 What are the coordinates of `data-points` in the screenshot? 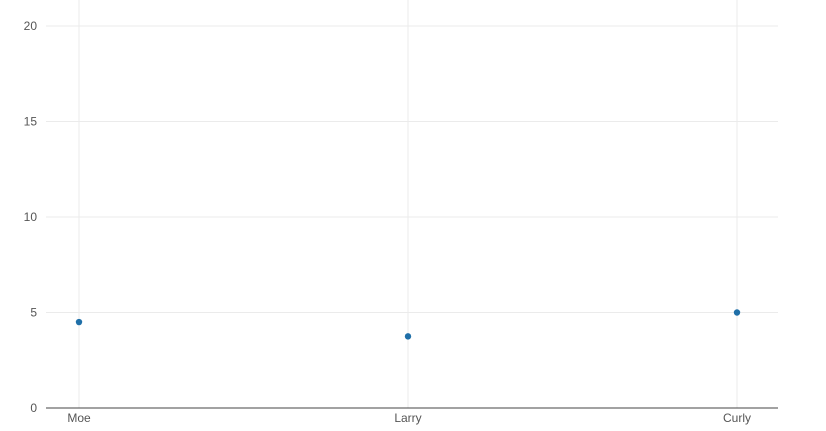 It's located at (408, 324).